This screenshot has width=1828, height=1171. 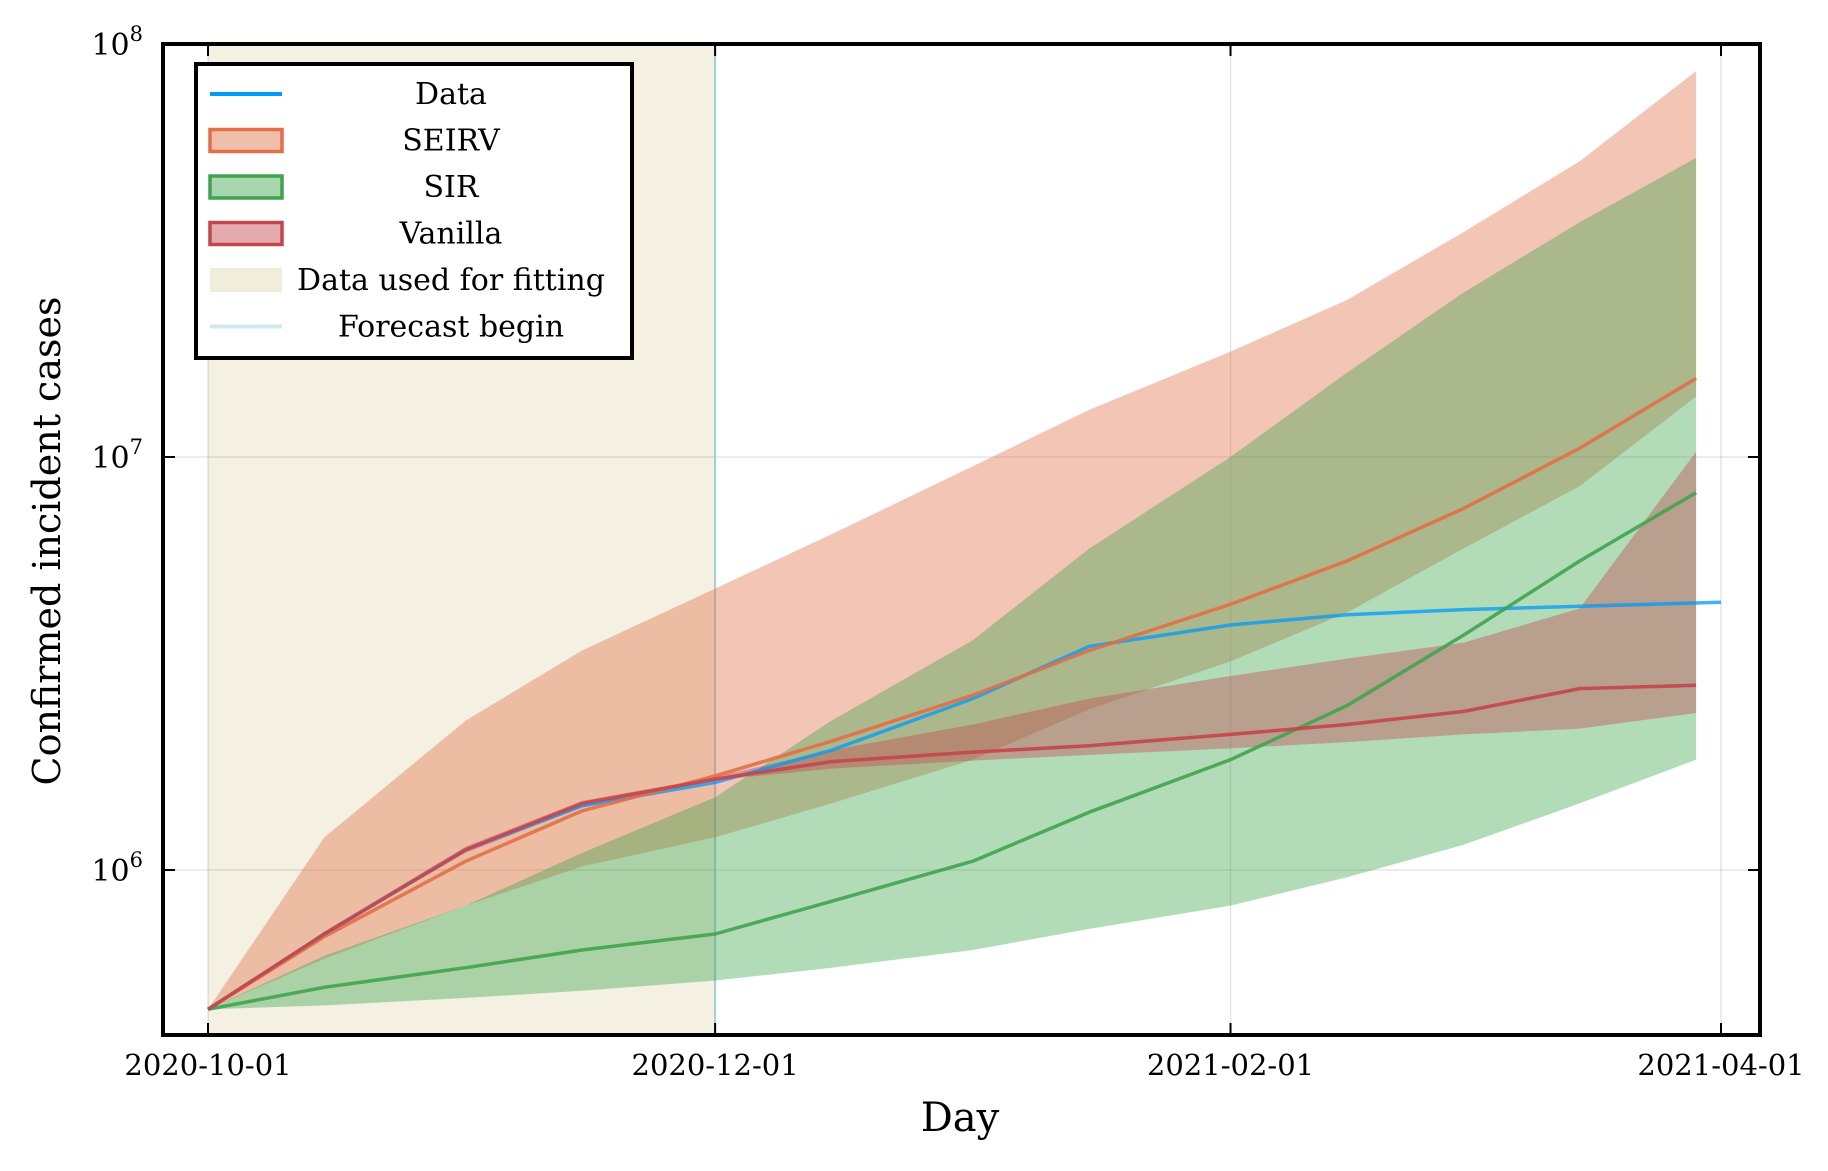 What do you see at coordinates (246, 233) in the screenshot?
I see `legend-swatch-vanilla` at bounding box center [246, 233].